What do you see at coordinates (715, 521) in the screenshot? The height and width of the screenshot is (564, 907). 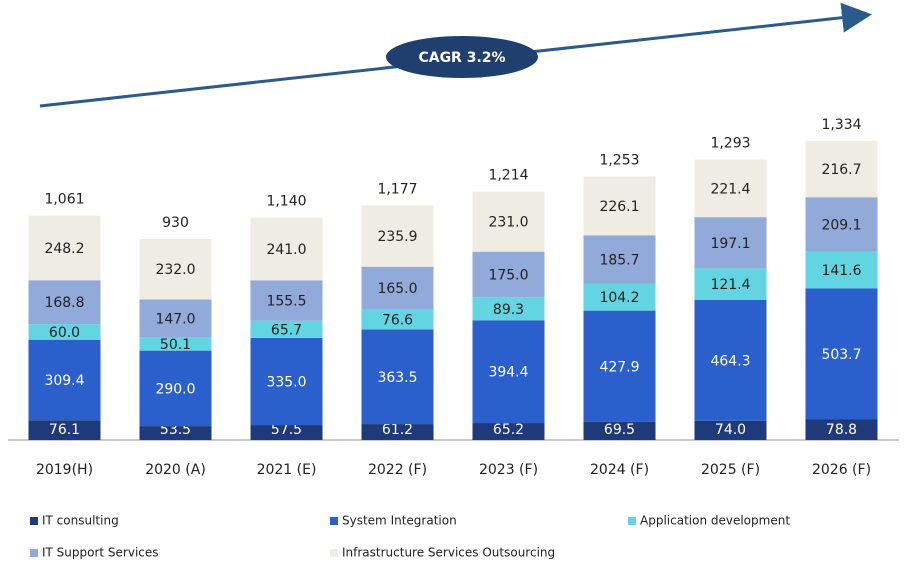 I see `legend-label: Application development` at bounding box center [715, 521].